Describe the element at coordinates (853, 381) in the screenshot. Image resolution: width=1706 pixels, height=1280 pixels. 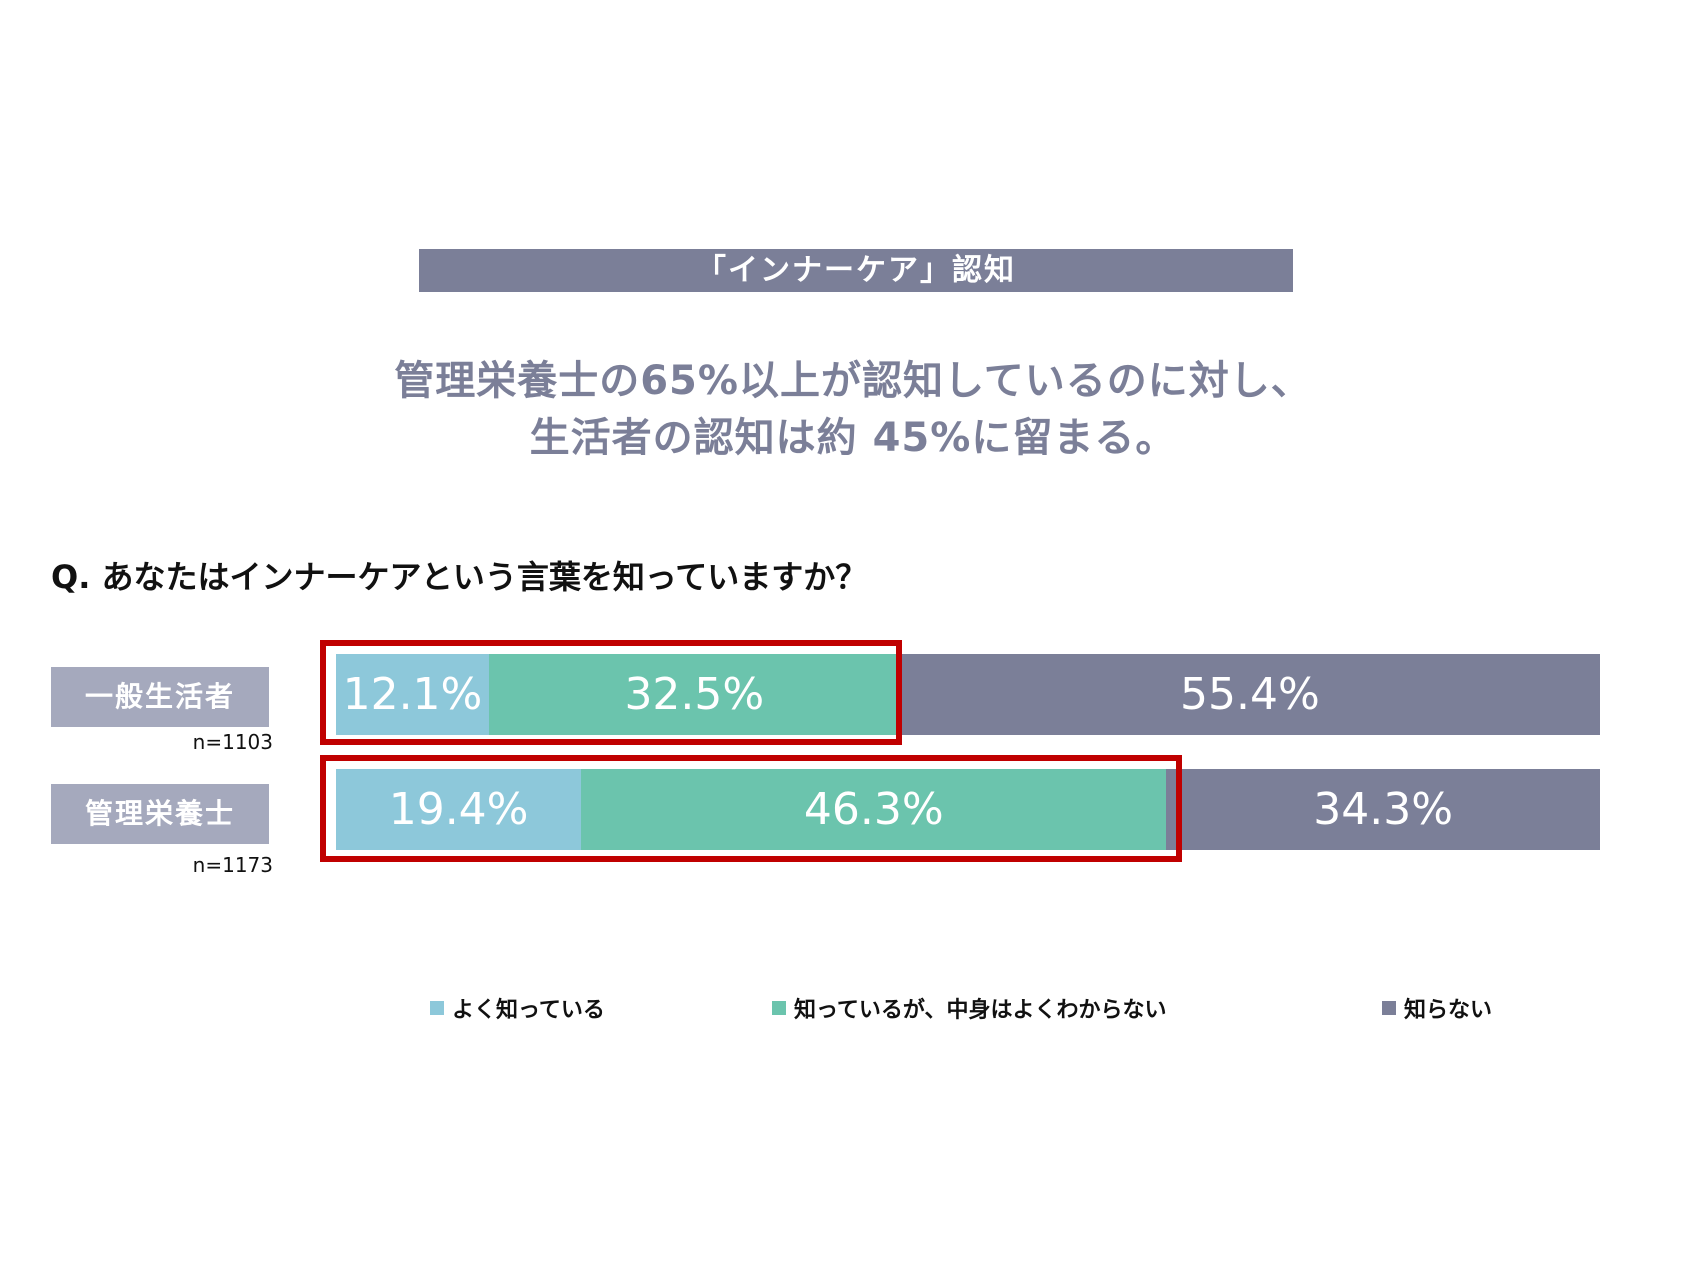
I see `subtitle-line-1: 管理栄養士の65%以上が認知しているのに対し、` at that location.